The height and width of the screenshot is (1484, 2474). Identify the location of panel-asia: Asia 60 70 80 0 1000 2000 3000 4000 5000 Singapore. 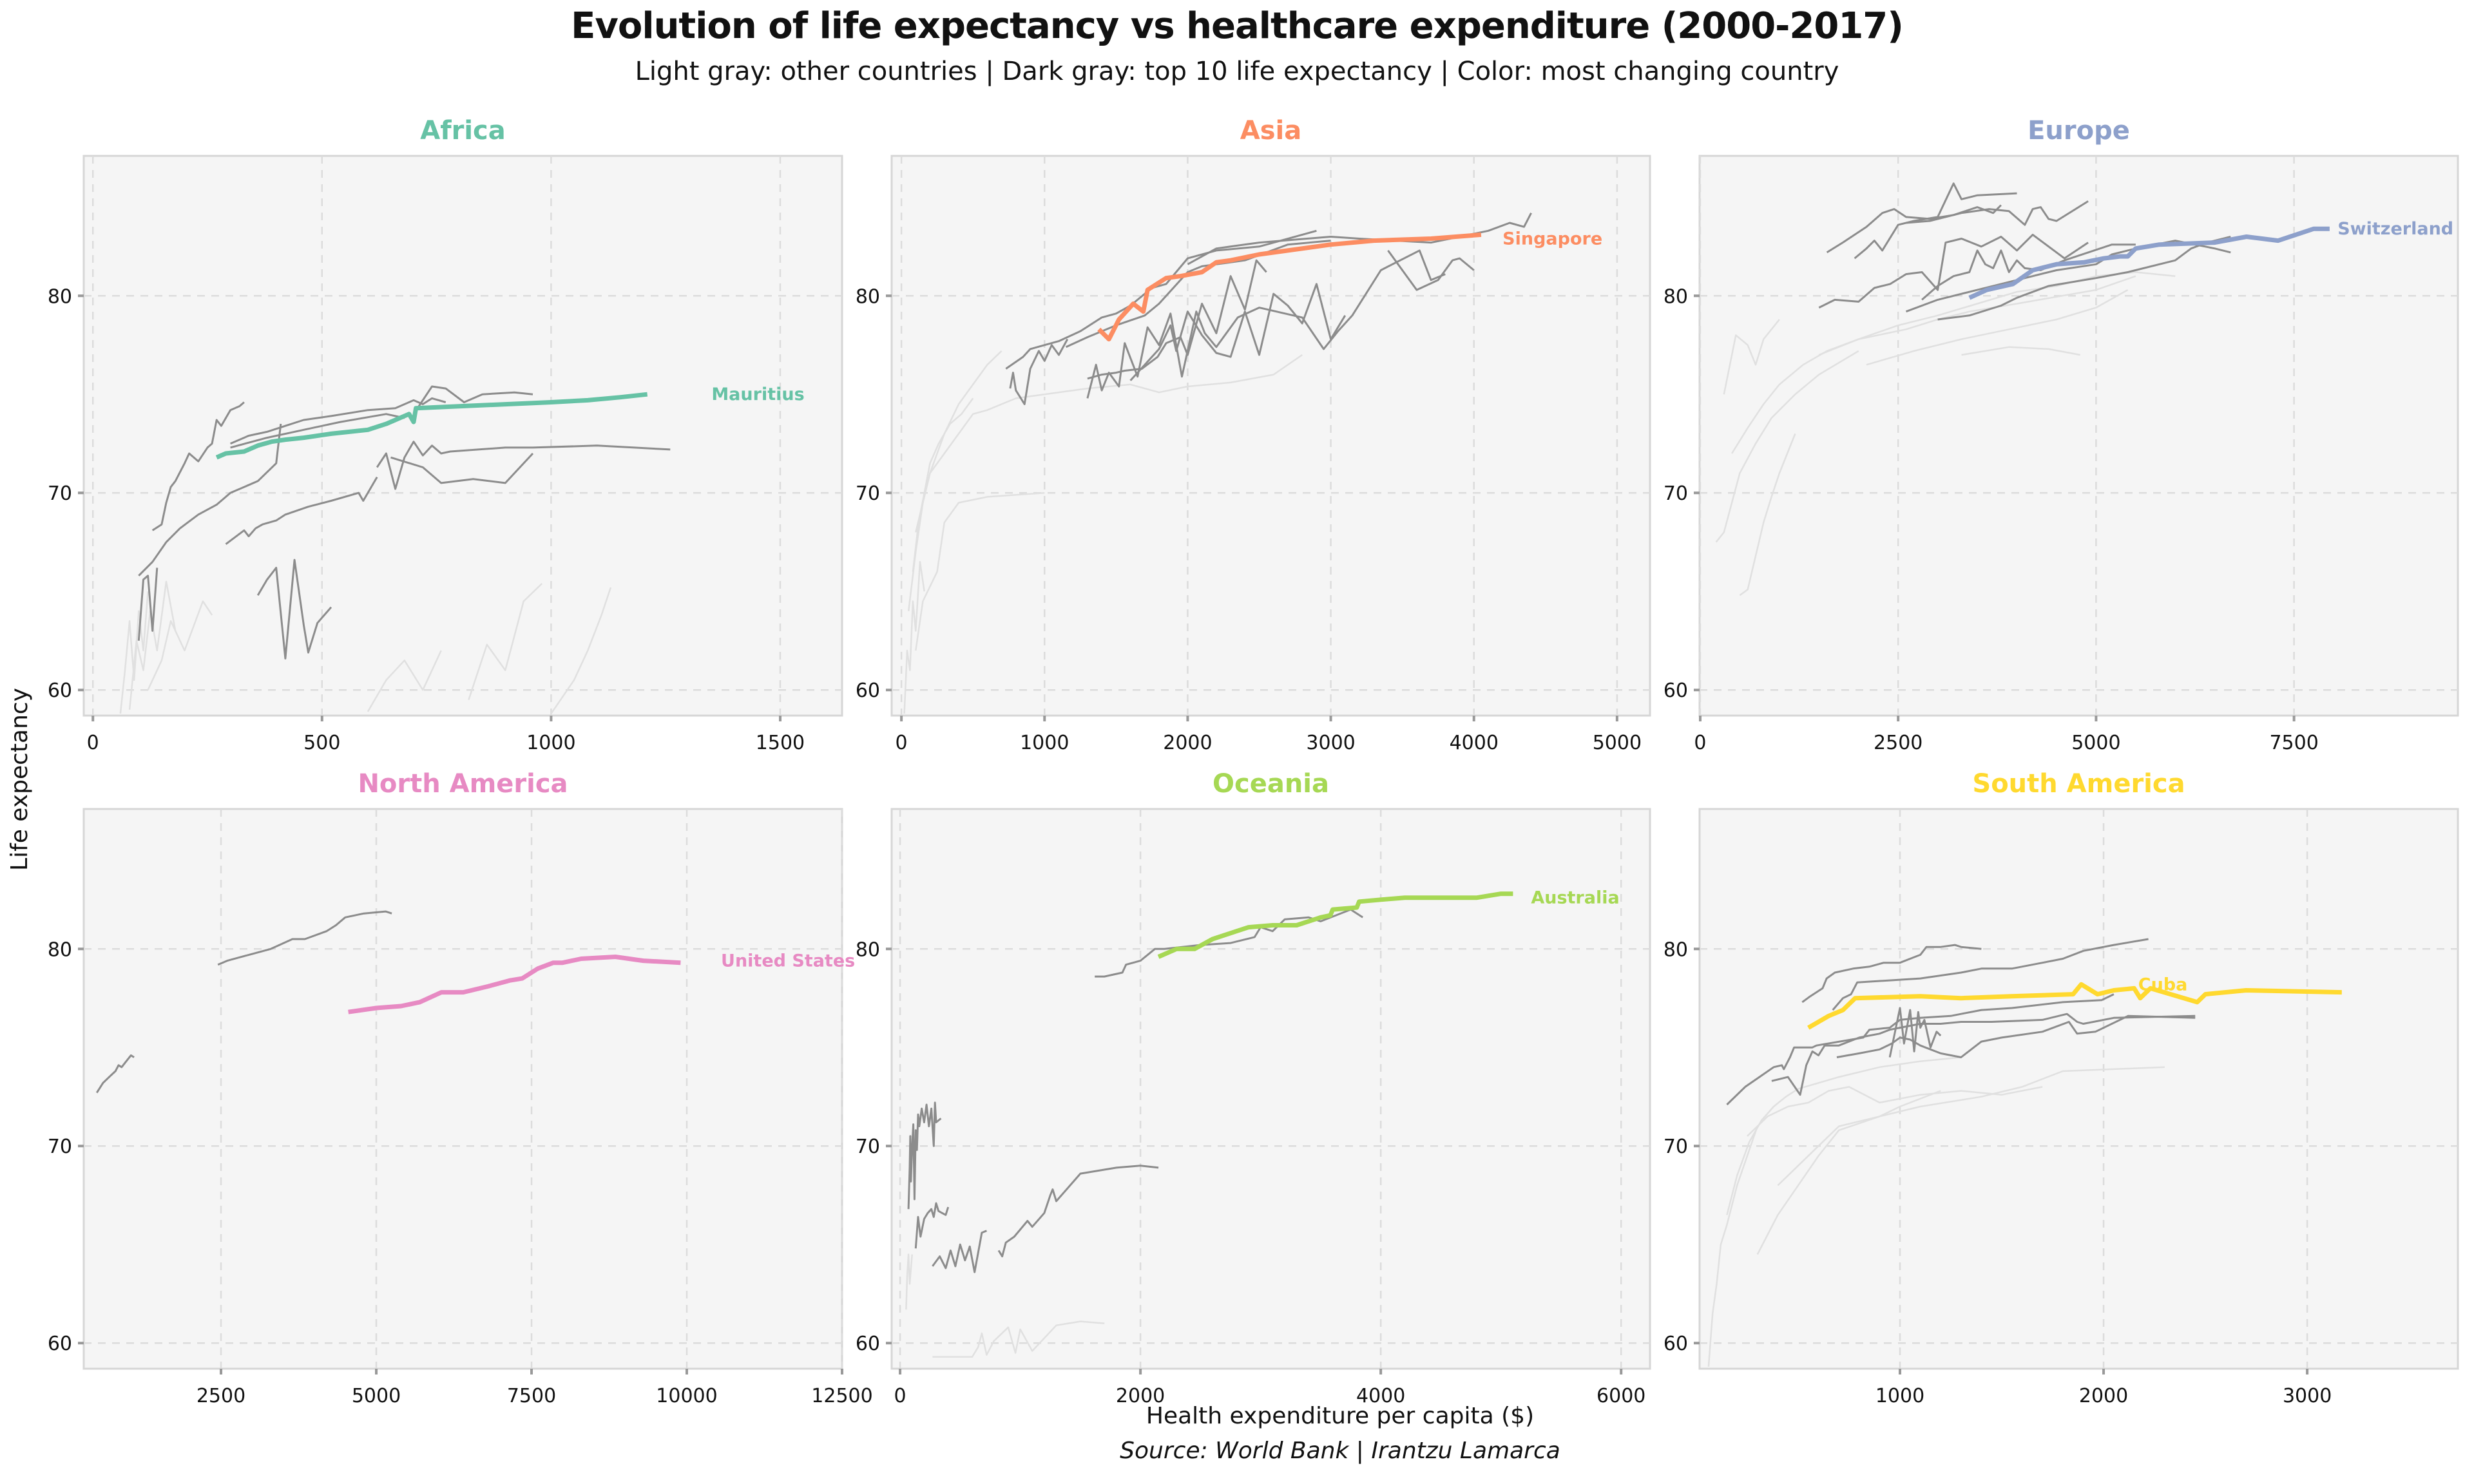
(1253, 435).